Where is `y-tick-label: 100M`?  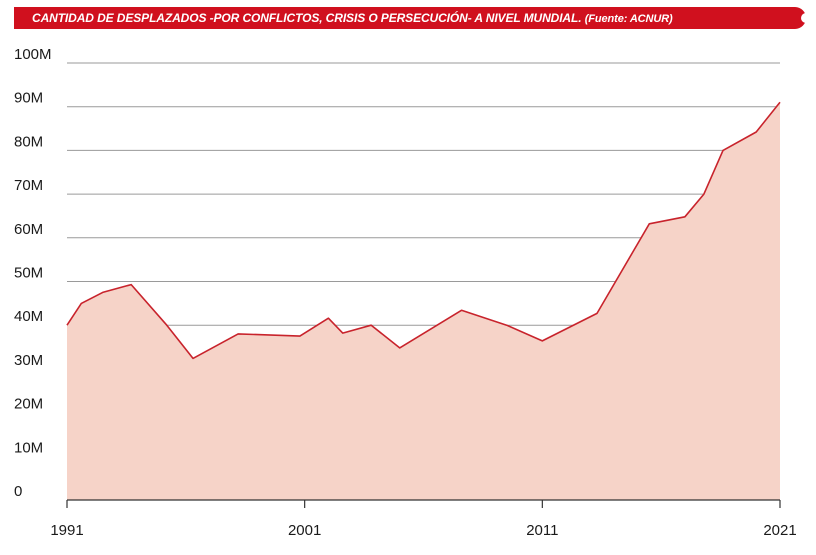
y-tick-label: 100M is located at coordinates (33, 54).